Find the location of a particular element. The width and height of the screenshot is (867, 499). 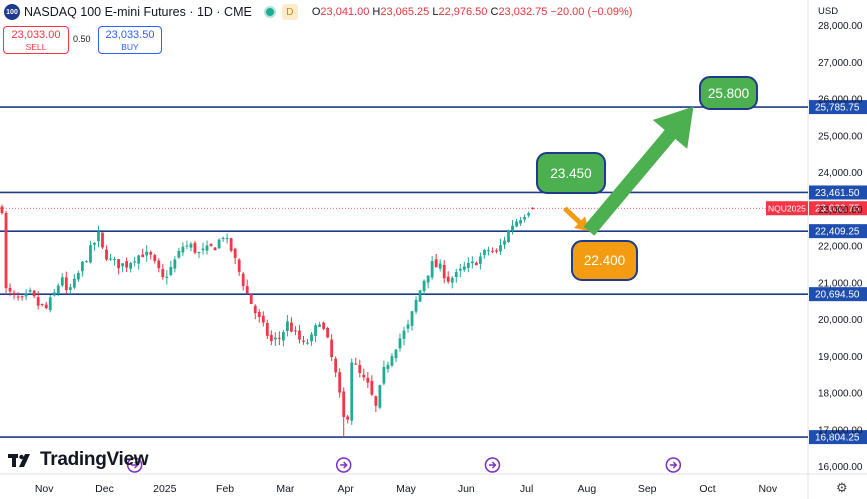

y-tick-label: 21,000.00 is located at coordinates (840, 283).